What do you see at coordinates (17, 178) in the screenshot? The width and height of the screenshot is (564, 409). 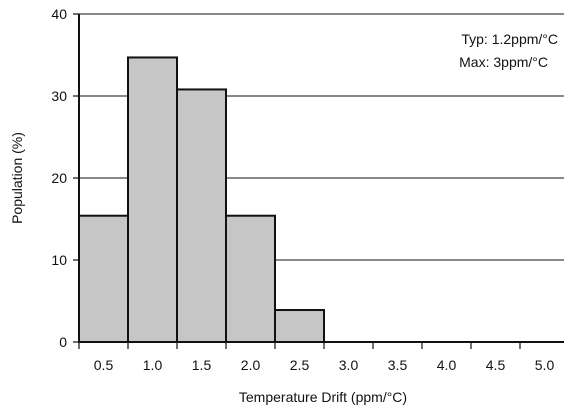 I see `y-axis-label: Population (%)` at bounding box center [17, 178].